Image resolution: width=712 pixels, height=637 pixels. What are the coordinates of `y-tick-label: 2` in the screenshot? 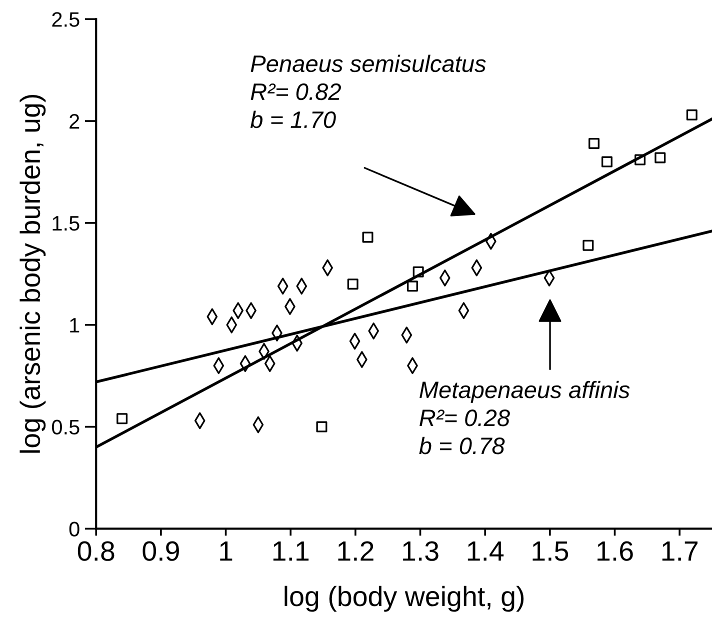 It's located at (75, 121).